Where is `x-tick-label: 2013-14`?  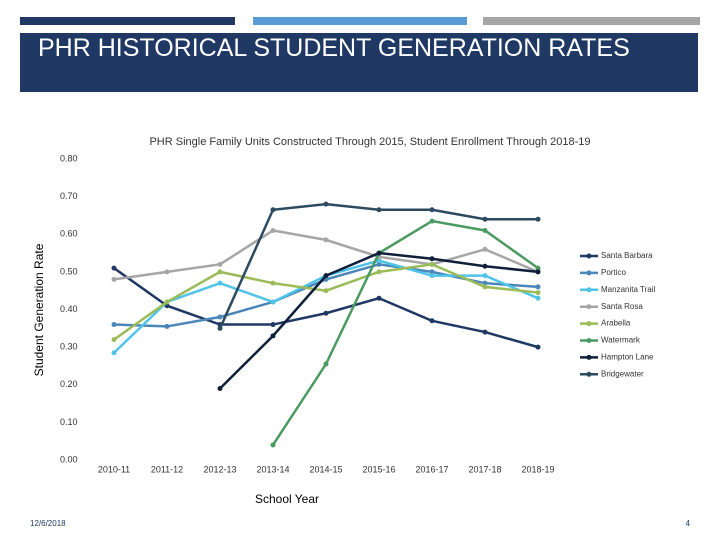 x-tick-label: 2013-14 is located at coordinates (272, 469).